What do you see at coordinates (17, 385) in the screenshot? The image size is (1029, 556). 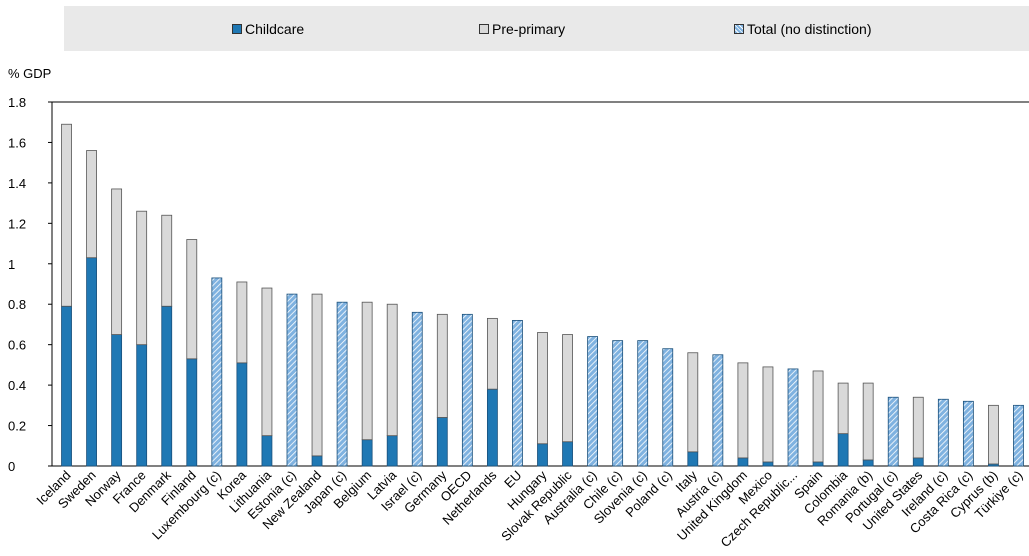 I see `y-tick-label: 0.4` at bounding box center [17, 385].